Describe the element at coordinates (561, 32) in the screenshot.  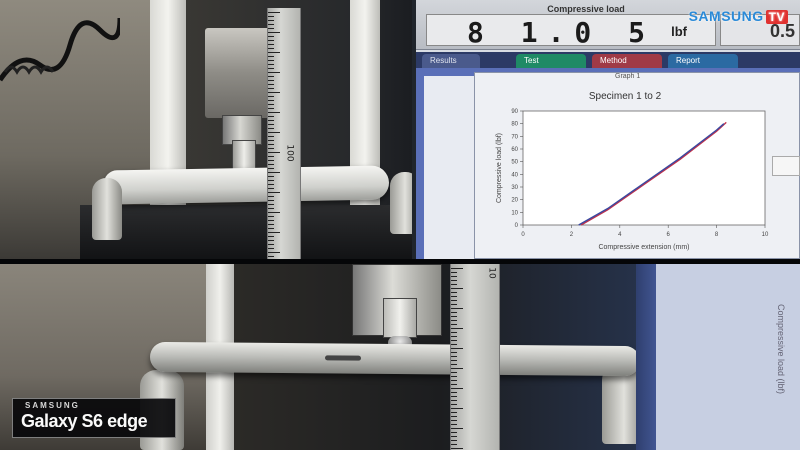
I see `readout-value: 8 1.0 5` at that location.